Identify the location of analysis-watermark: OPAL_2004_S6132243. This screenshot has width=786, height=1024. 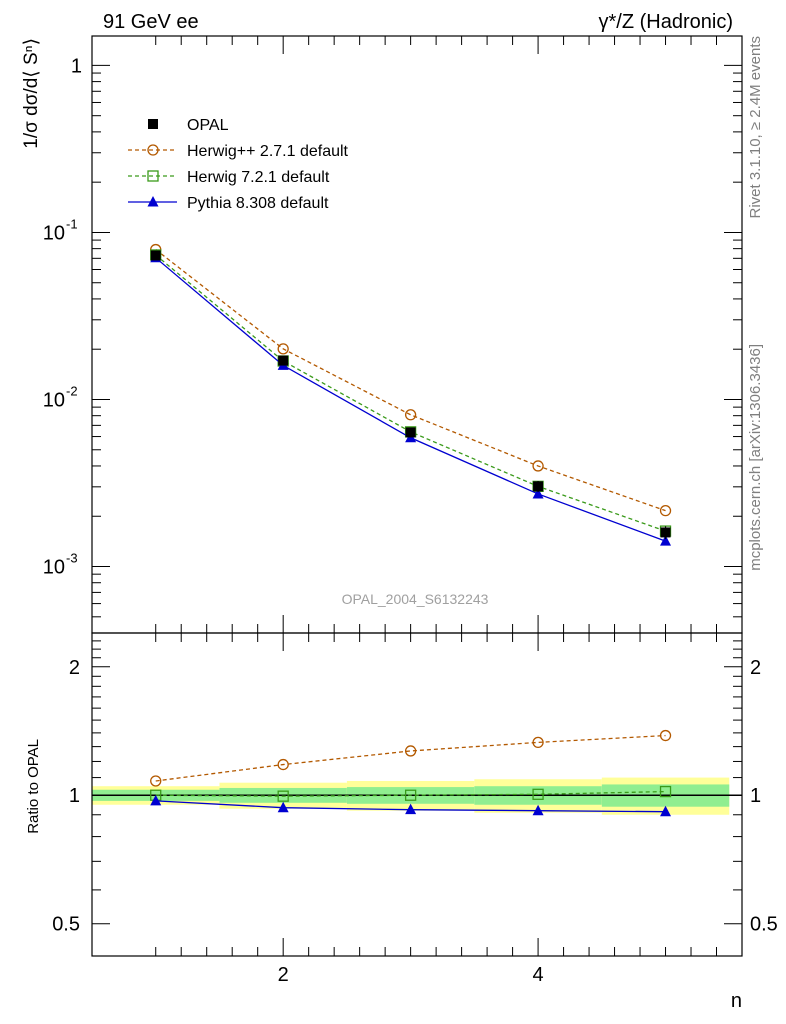
(415, 599).